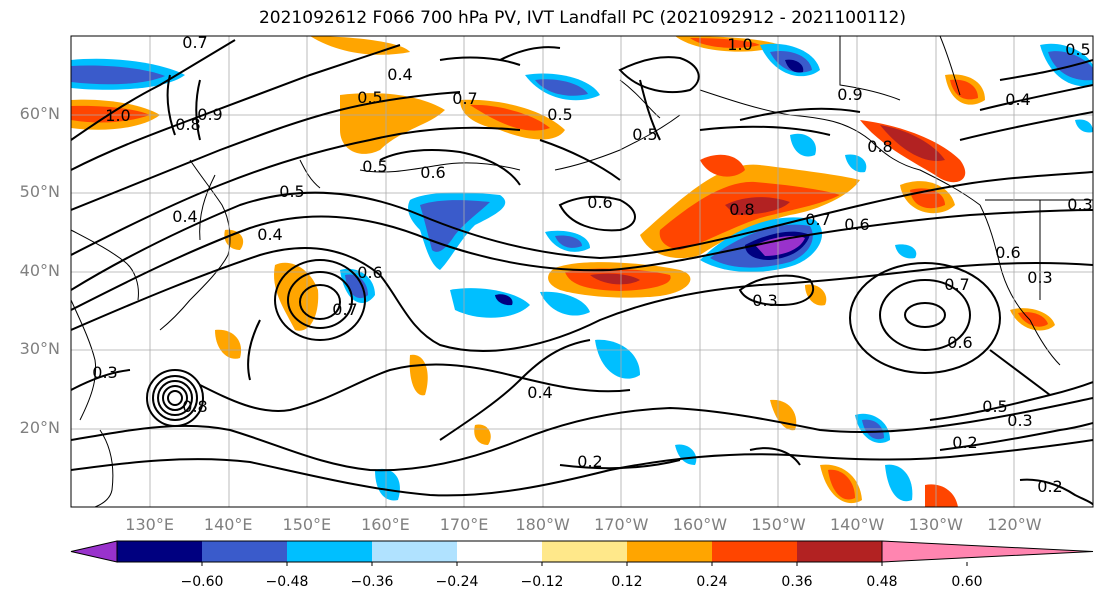  I want to click on lon-label: 120°W, so click(1014, 524).